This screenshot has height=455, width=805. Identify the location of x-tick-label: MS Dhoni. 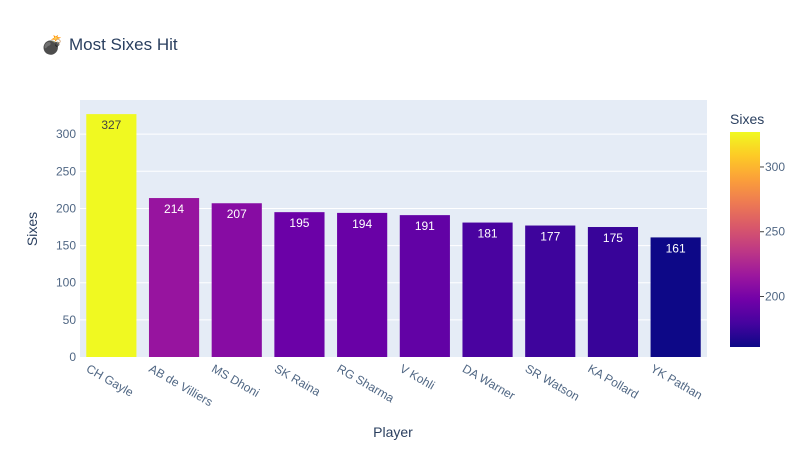
(235, 380).